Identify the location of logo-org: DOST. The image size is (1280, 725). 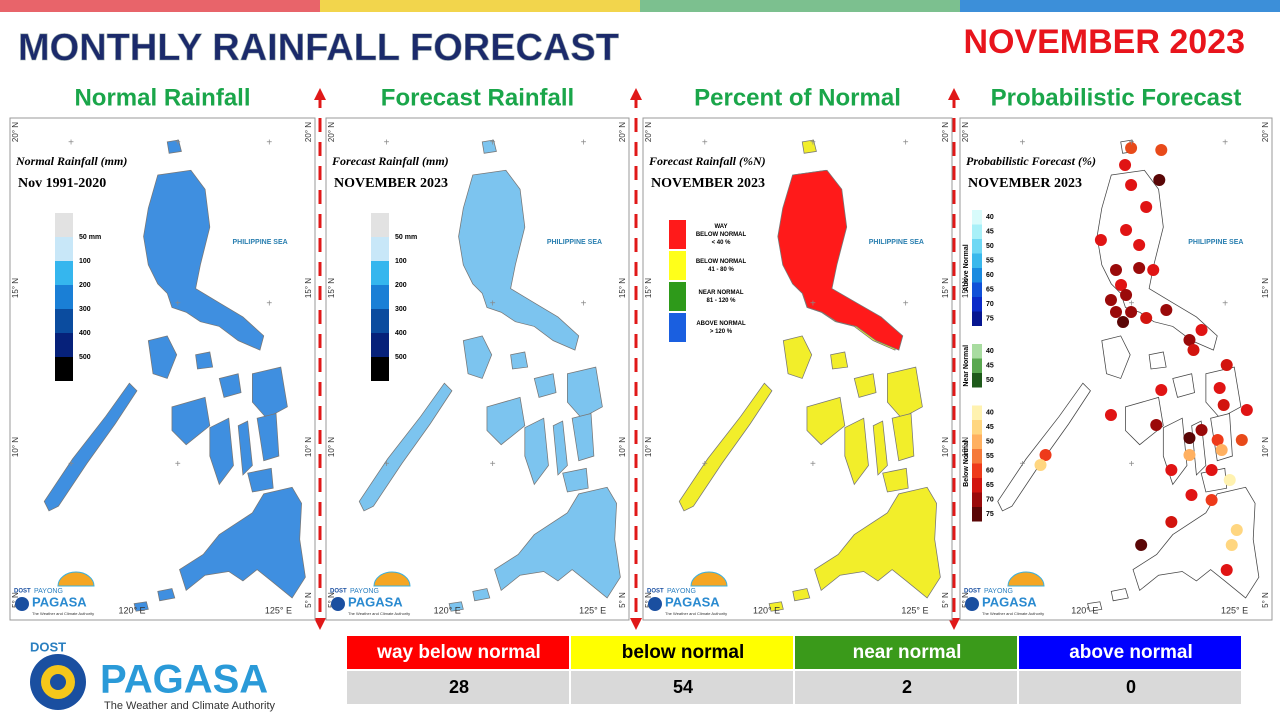
(48, 646).